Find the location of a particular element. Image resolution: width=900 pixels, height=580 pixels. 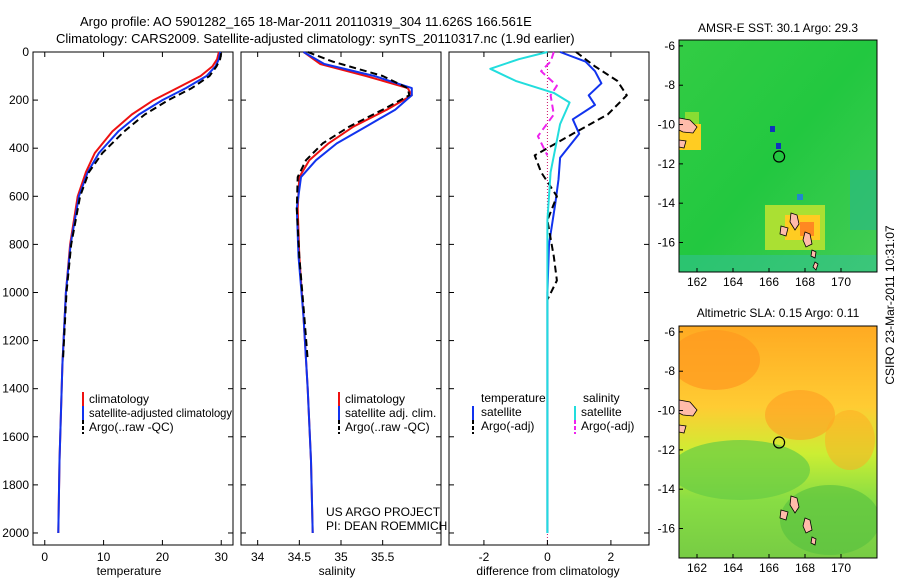

sst-ytick-label: -8 is located at coordinates (669, 85).